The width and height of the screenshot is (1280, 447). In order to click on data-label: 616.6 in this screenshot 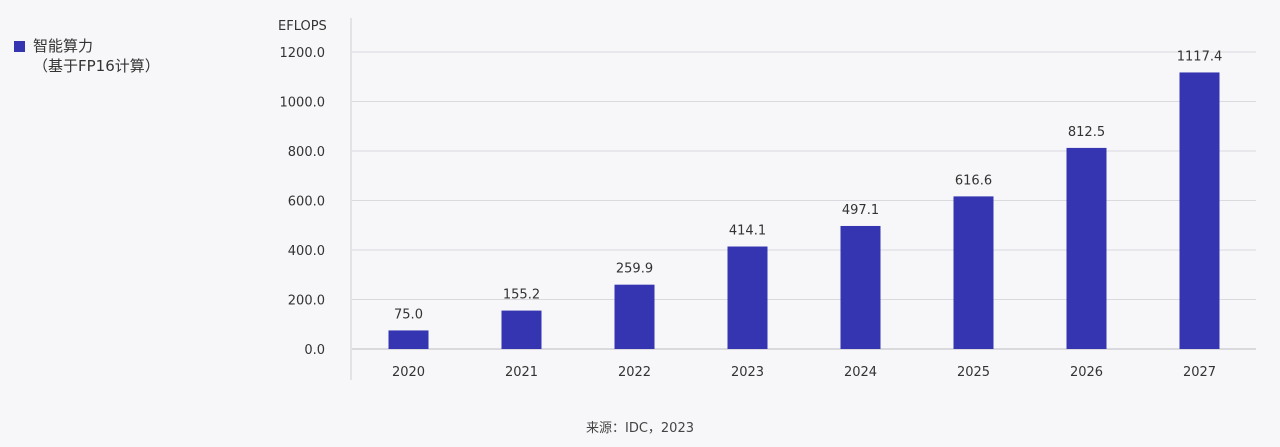, I will do `click(973, 180)`.